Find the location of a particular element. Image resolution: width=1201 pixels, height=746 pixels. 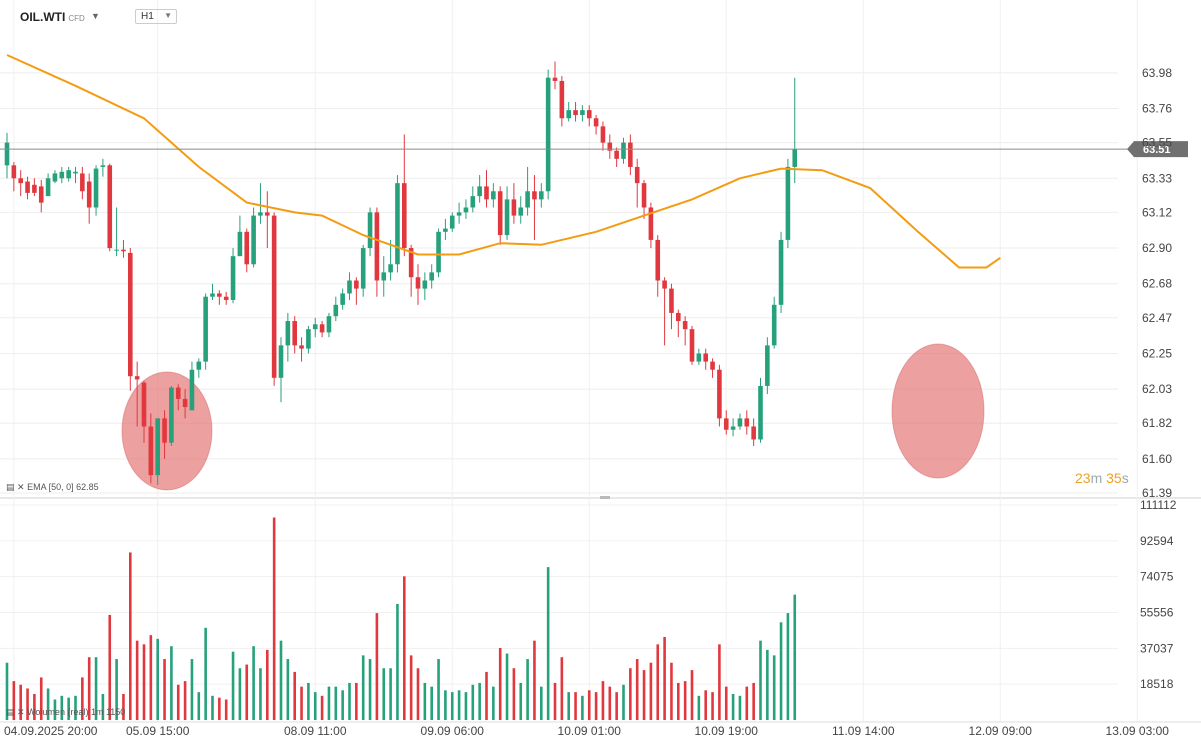

ema-legend: ▤ ✕ EMA [50, 0] 62.85 is located at coordinates (52, 487).